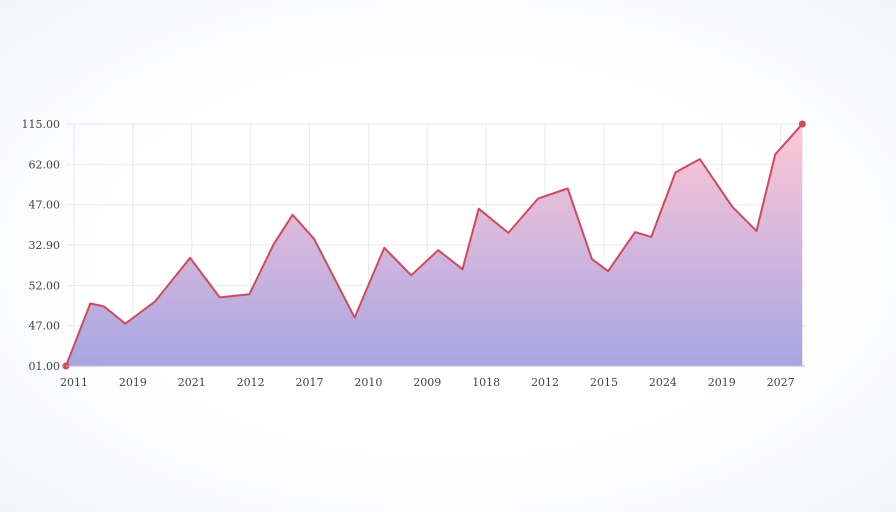 This screenshot has height=512, width=896. Describe the element at coordinates (45, 245) in the screenshot. I see `y-tick-label: 32.90` at that location.